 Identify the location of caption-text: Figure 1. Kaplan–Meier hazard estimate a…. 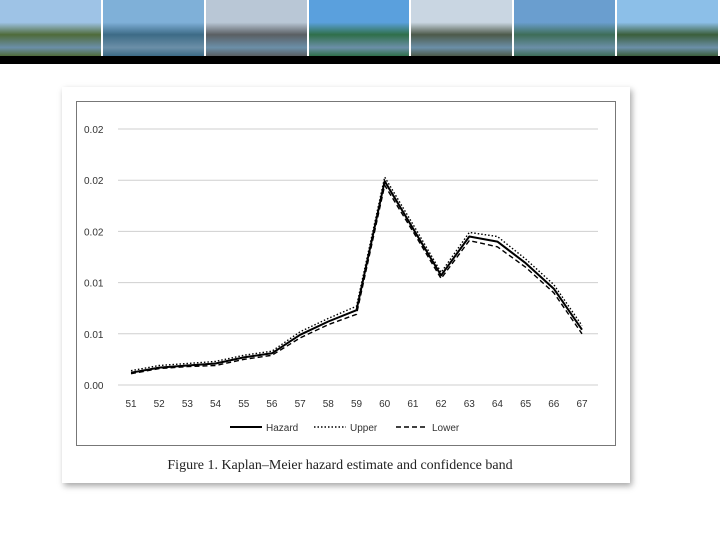
(340, 465).